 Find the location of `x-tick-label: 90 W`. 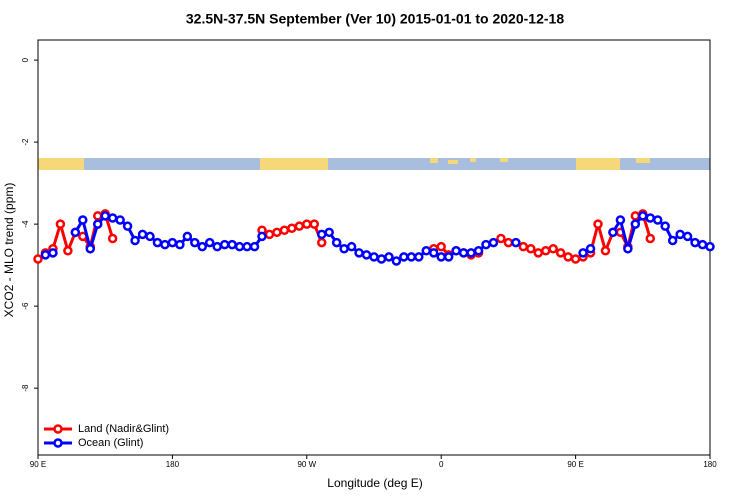

x-tick-label: 90 W is located at coordinates (306, 464).